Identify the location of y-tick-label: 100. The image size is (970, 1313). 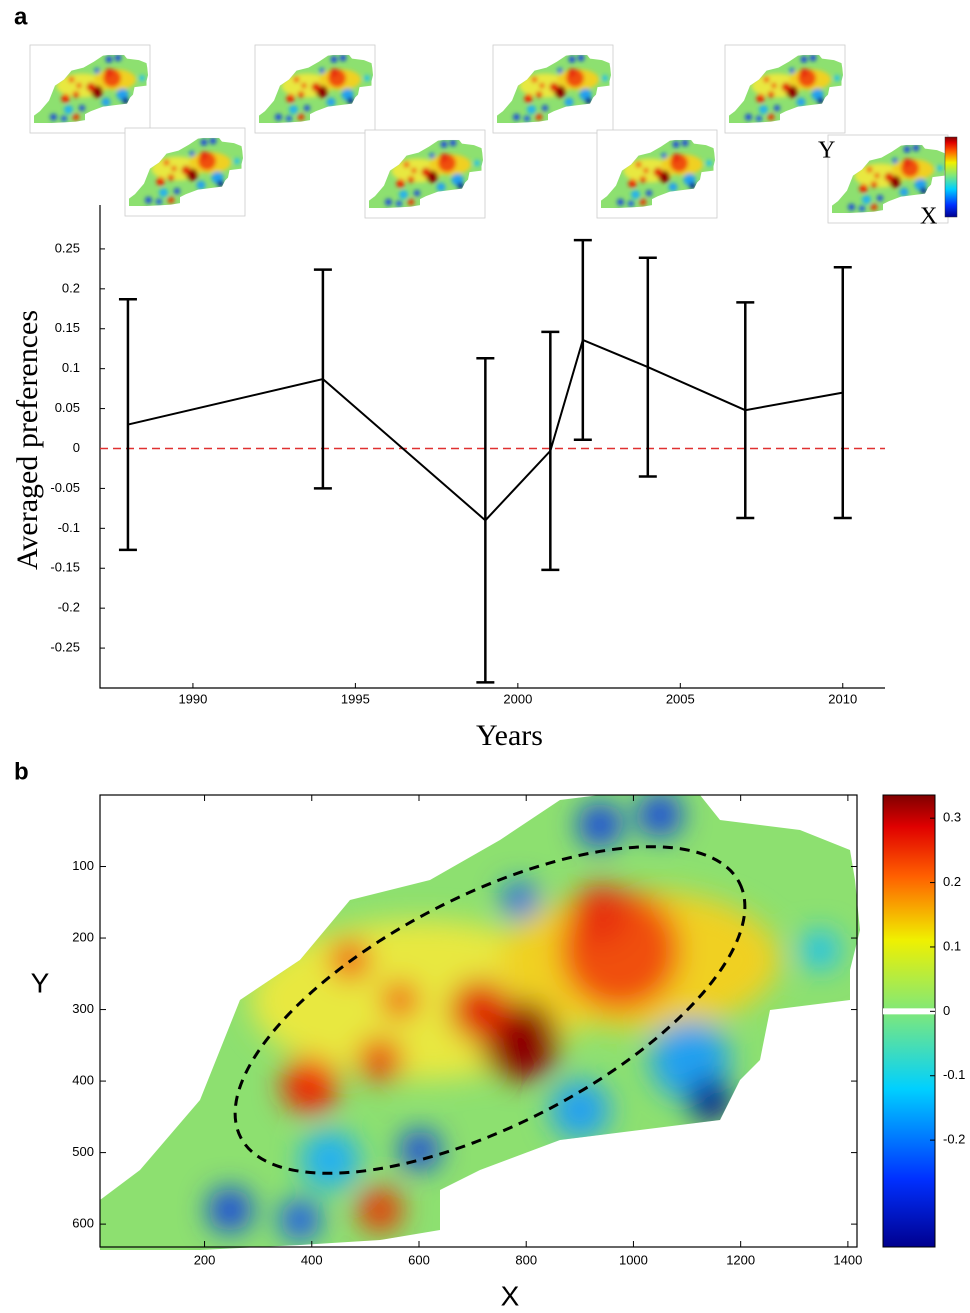
(83, 865).